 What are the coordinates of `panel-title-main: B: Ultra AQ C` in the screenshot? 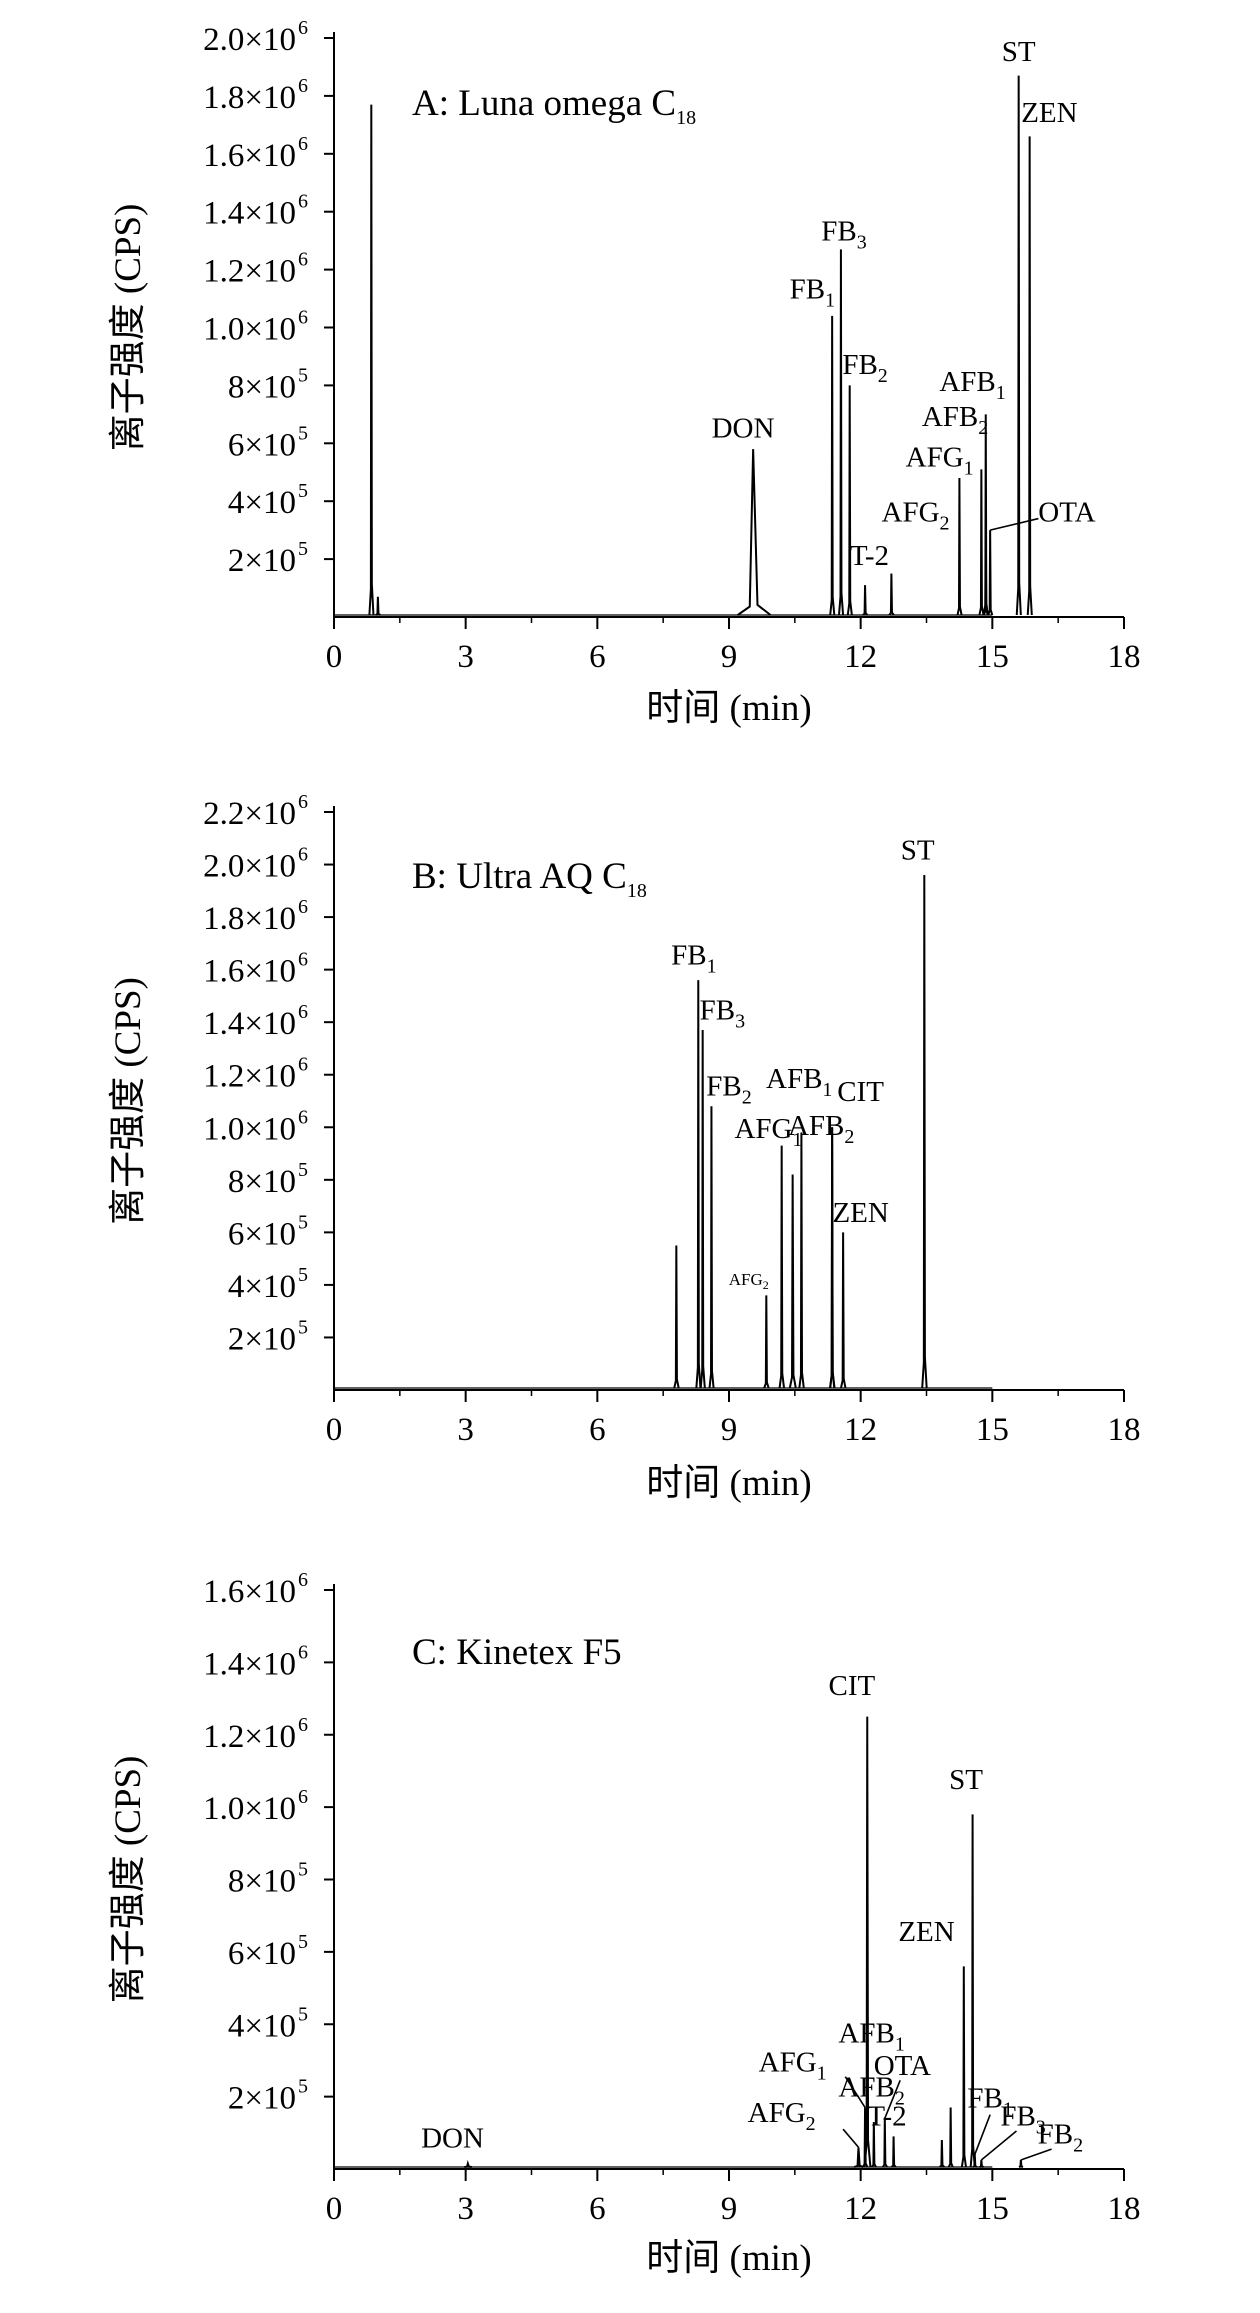 It's located at (519, 876).